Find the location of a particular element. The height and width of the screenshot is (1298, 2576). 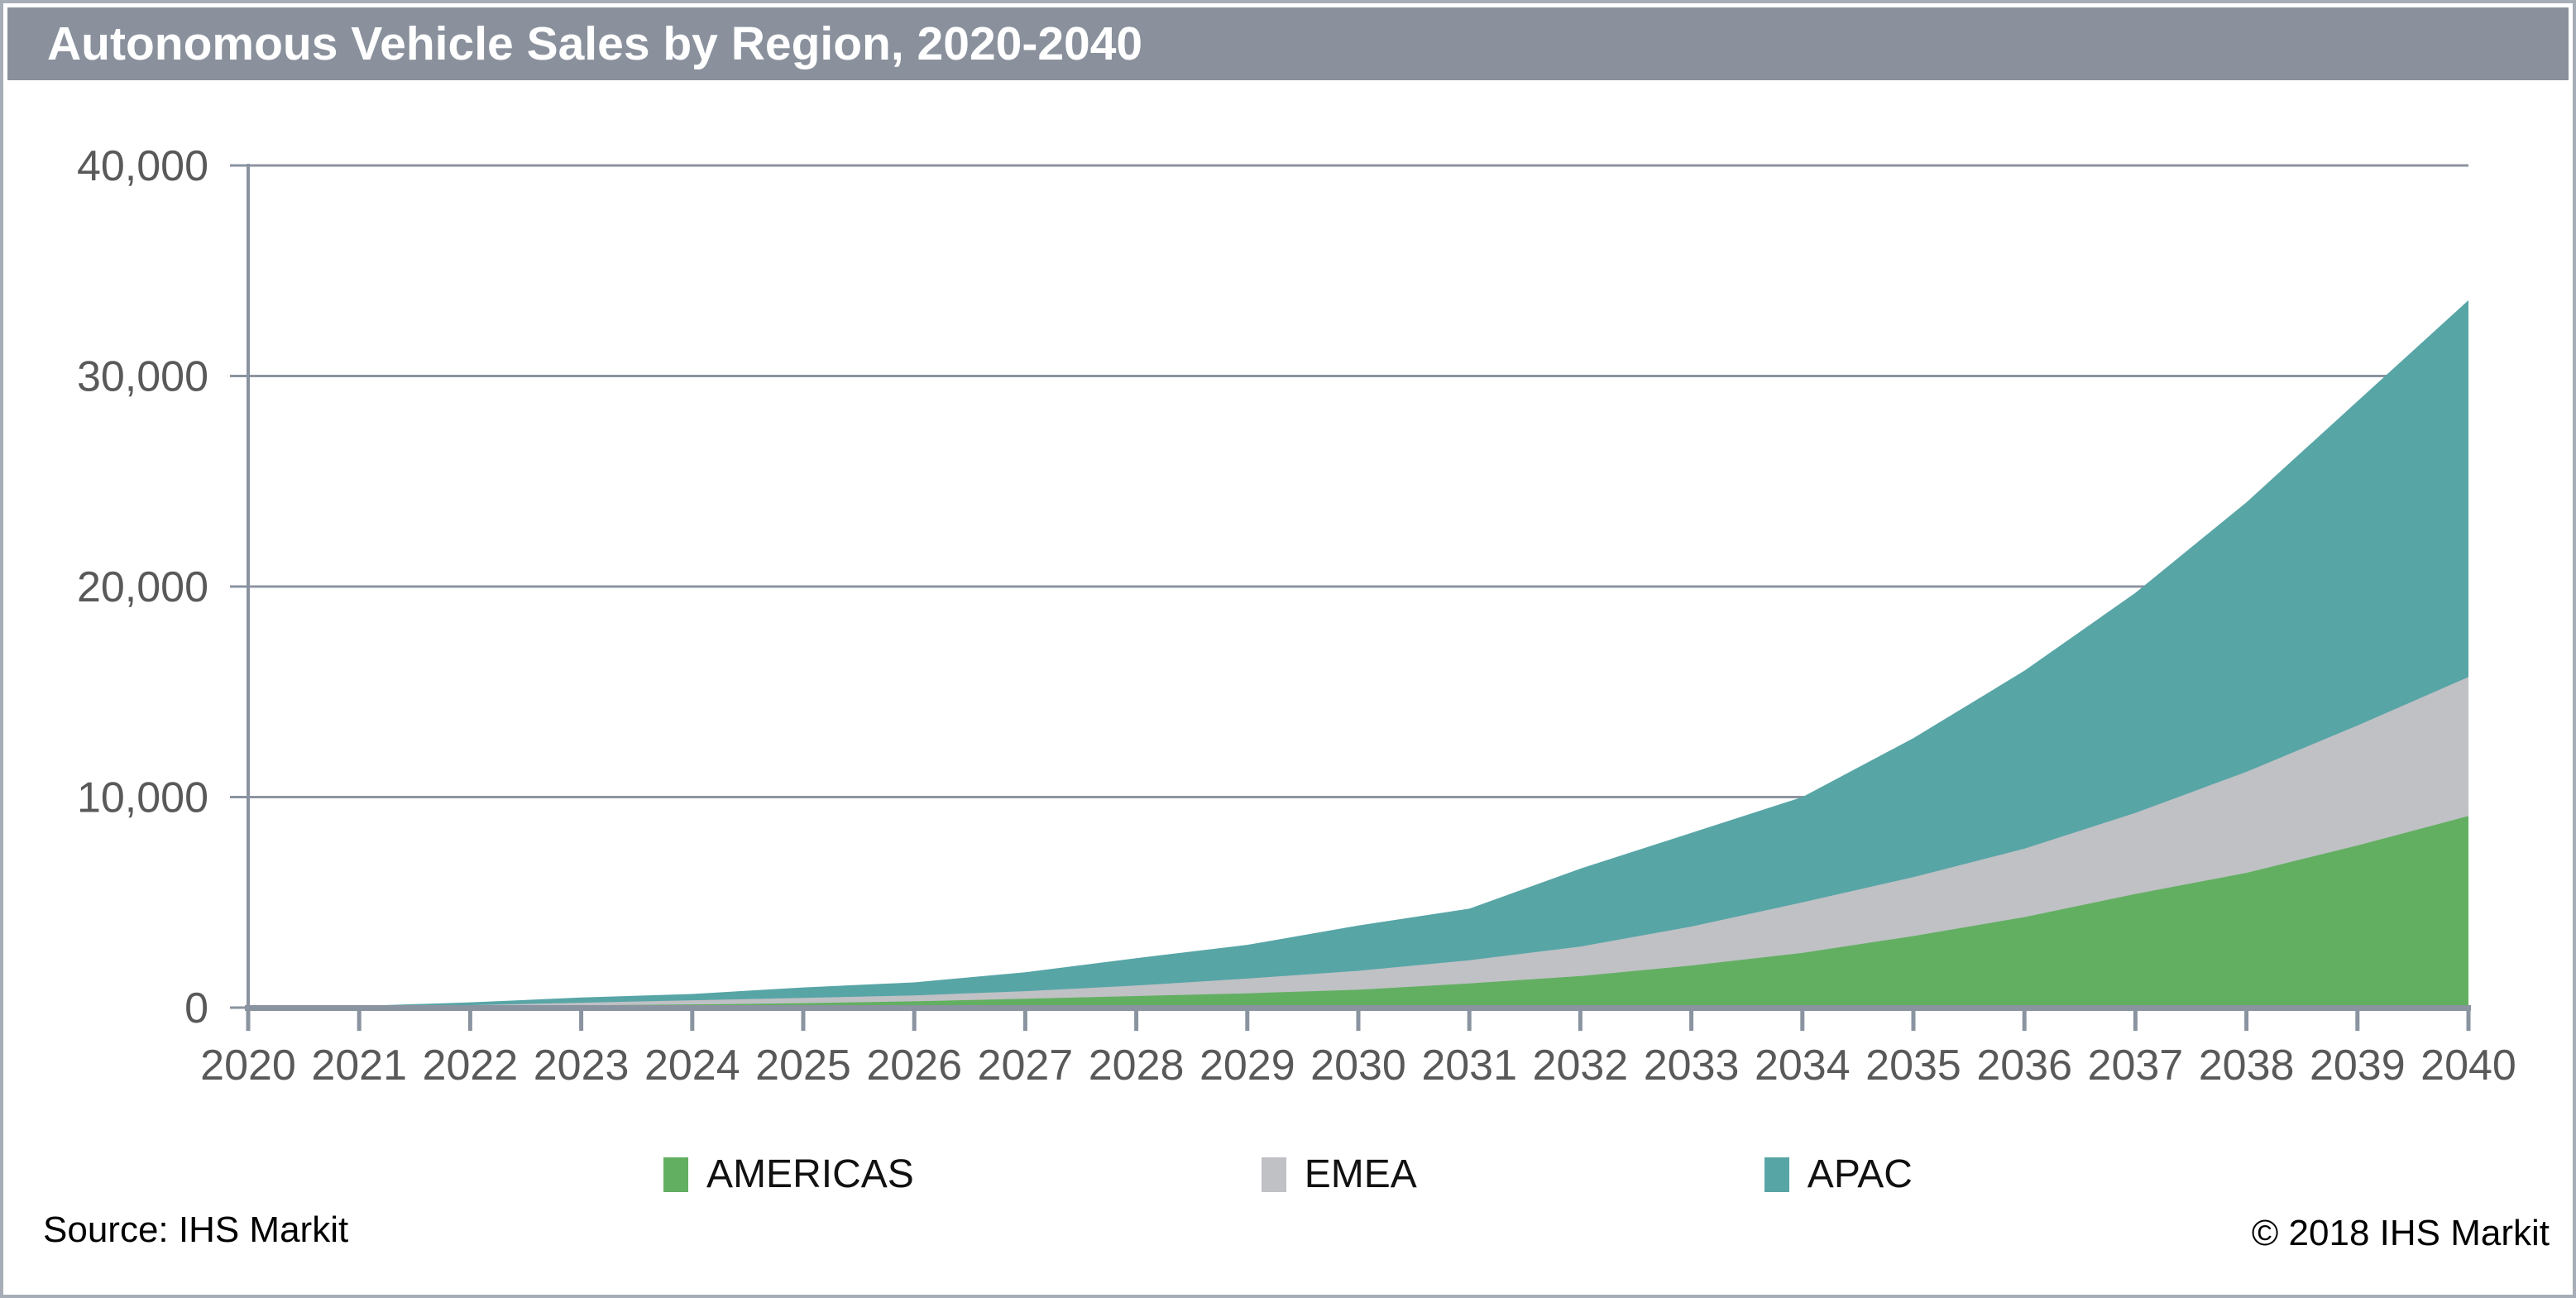

x-tick-label-2035: 2035 is located at coordinates (1913, 1066).